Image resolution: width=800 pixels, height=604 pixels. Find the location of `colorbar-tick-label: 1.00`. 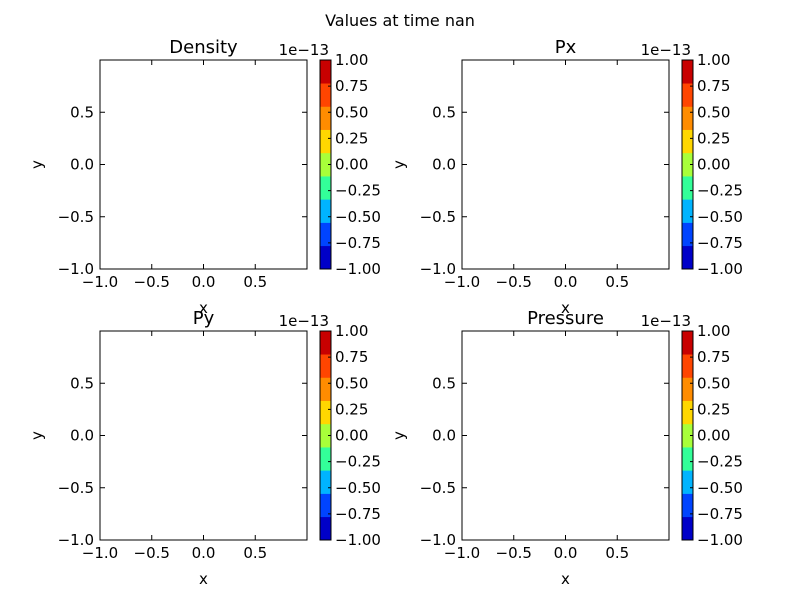

colorbar-tick-label: 1.00 is located at coordinates (713, 60).